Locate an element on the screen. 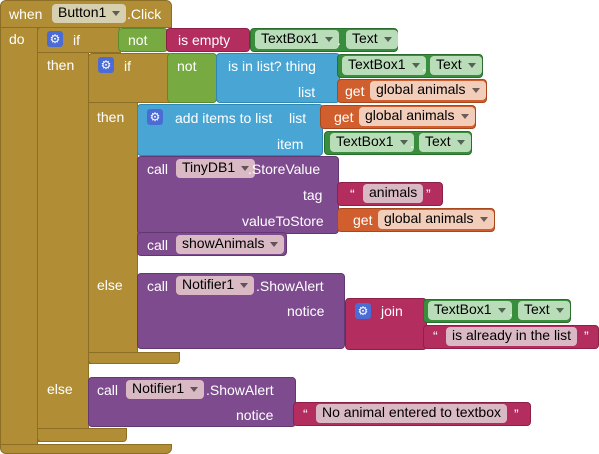  add-items-label: add items to list is located at coordinates (224, 118).